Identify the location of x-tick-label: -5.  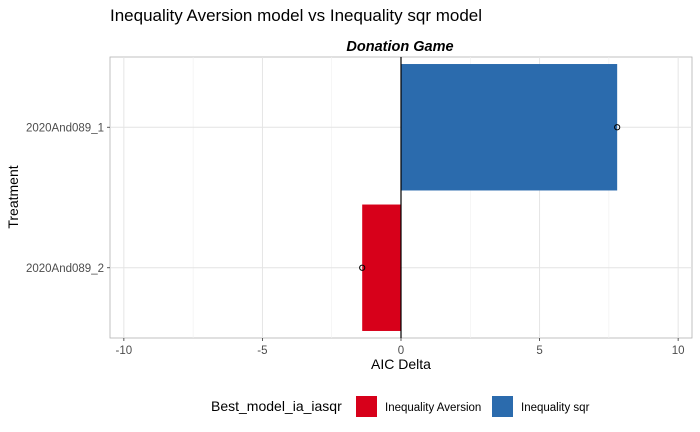
(262, 351).